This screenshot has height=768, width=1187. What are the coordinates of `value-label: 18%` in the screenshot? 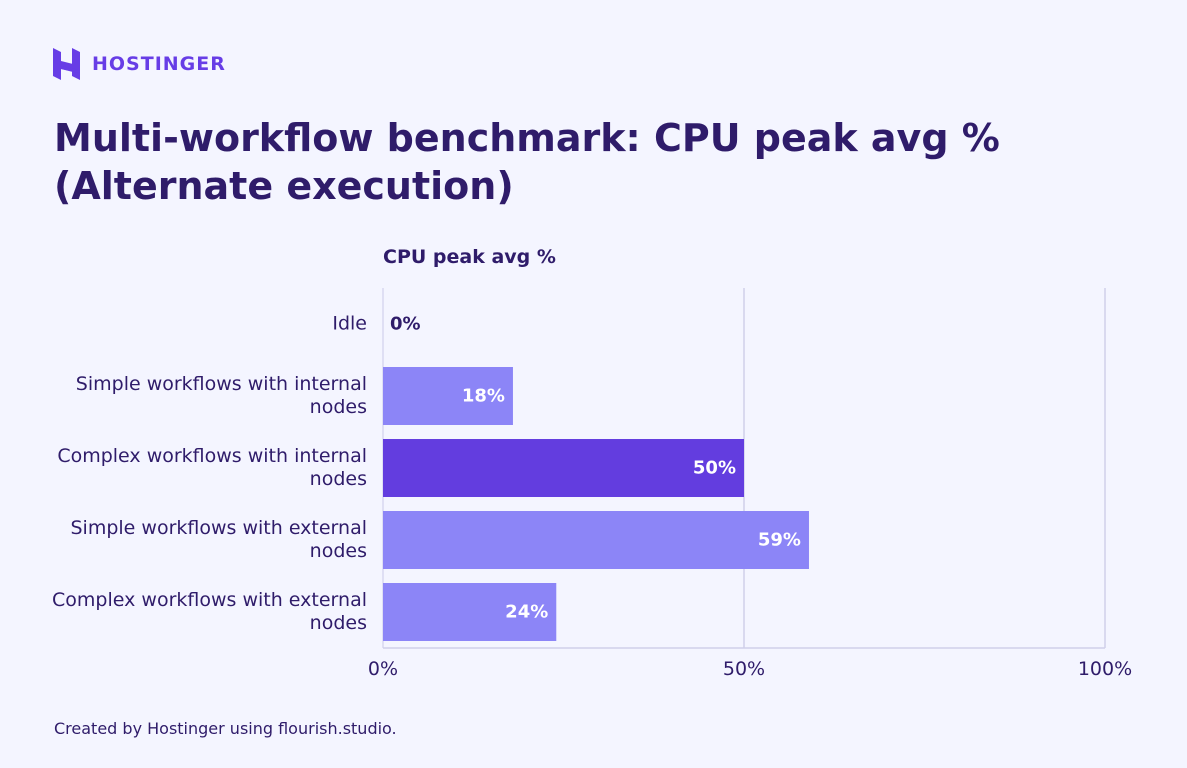 It's located at (483, 396).